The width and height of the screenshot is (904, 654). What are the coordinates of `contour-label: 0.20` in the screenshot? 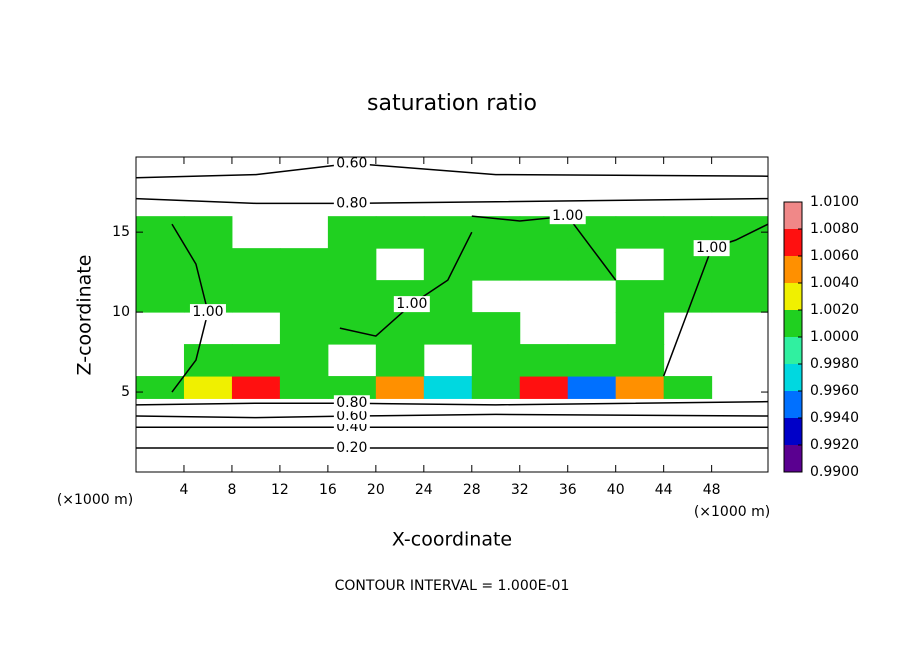 It's located at (351, 448).